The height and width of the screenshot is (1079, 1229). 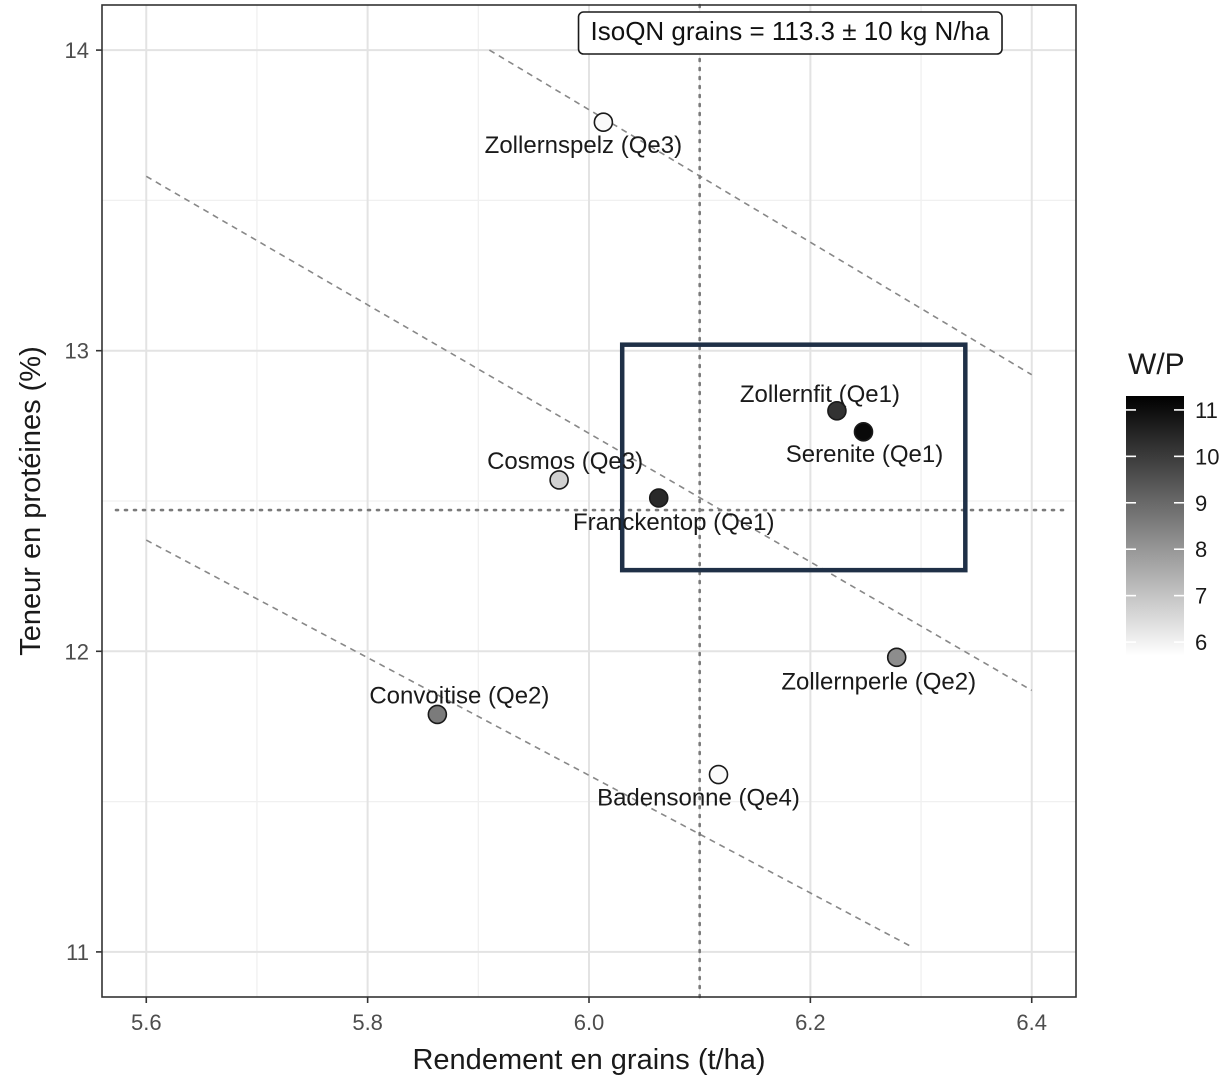 I want to click on point-label: Zollernperle (Qe2), so click(x=878, y=681).